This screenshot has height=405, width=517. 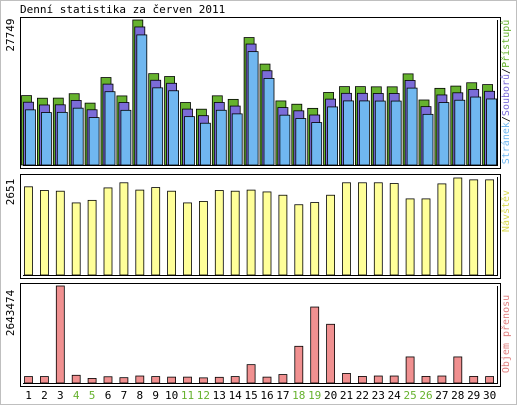 What do you see at coordinates (203, 395) in the screenshot?
I see `x-tick-label-12: 12` at bounding box center [203, 395].